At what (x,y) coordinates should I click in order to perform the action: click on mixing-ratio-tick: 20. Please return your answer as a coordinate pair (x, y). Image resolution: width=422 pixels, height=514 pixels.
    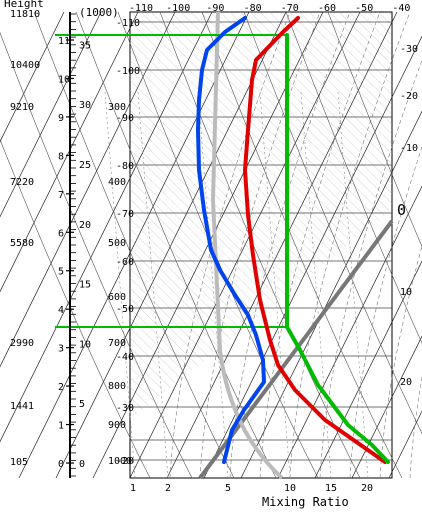
    Looking at the image, I should click on (367, 488).